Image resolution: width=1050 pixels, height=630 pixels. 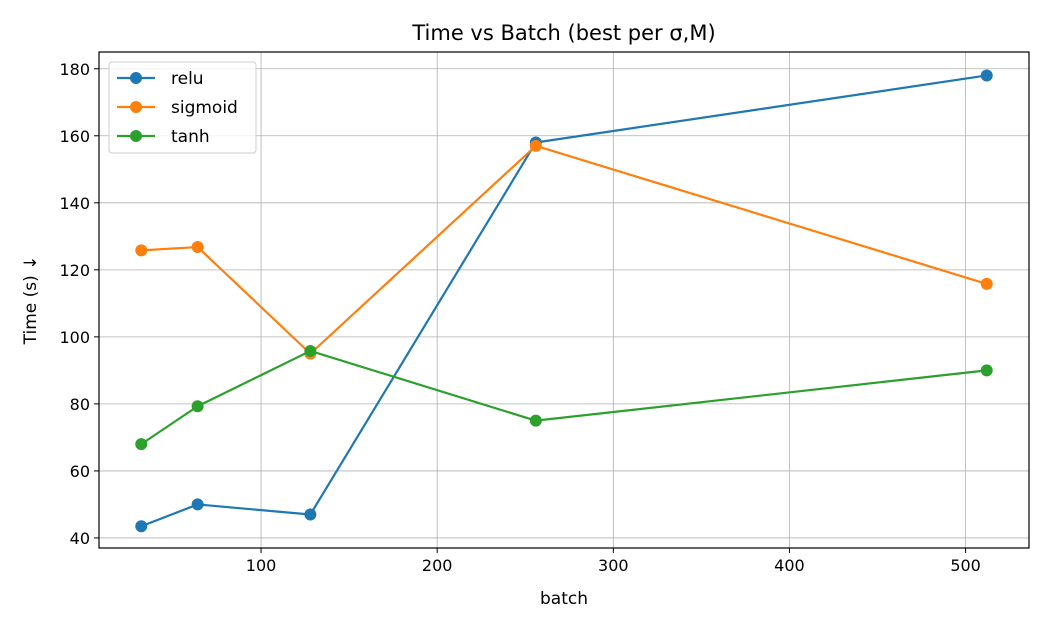 What do you see at coordinates (74, 203) in the screenshot?
I see `y-tick-label: 140` at bounding box center [74, 203].